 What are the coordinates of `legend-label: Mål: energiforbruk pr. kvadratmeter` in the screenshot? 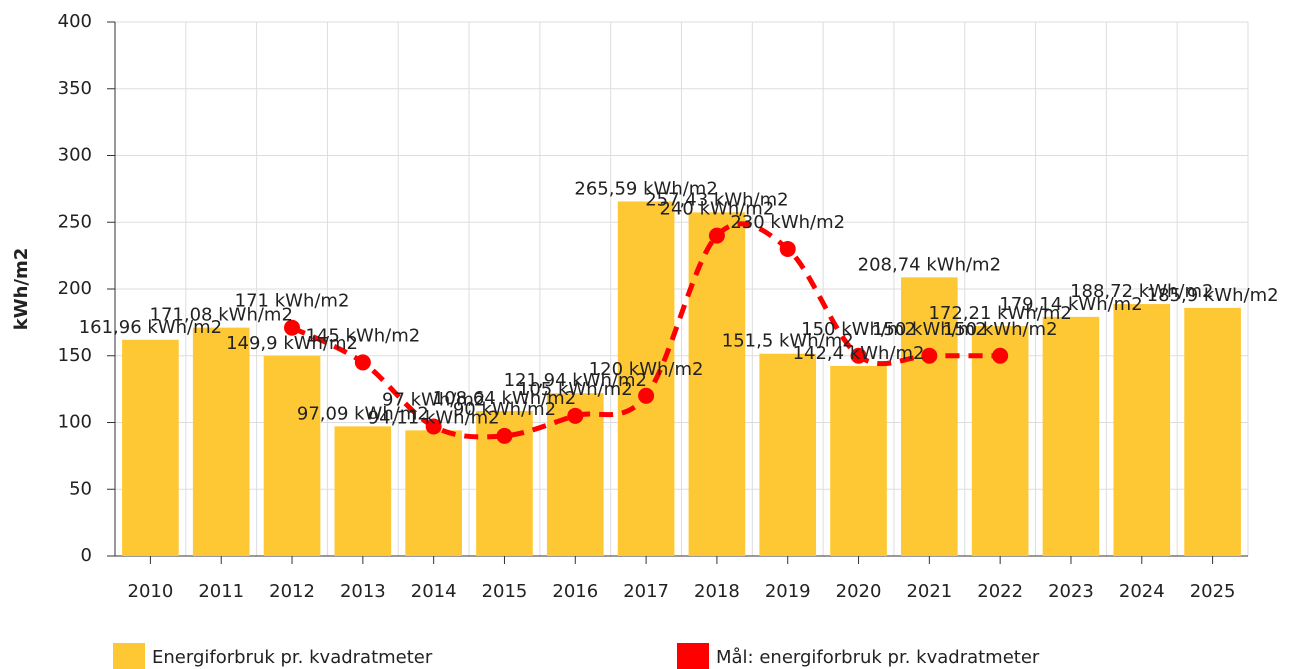 It's located at (878, 657).